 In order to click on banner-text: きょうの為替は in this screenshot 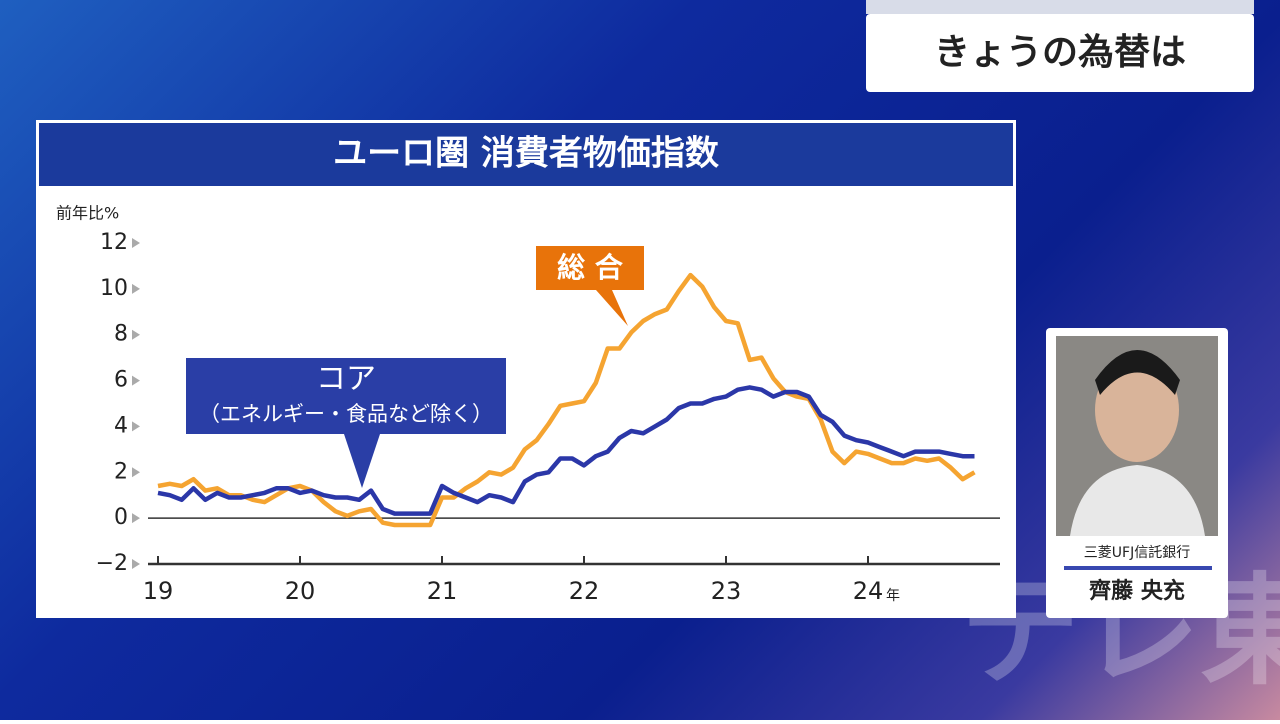, I will do `click(1060, 52)`.